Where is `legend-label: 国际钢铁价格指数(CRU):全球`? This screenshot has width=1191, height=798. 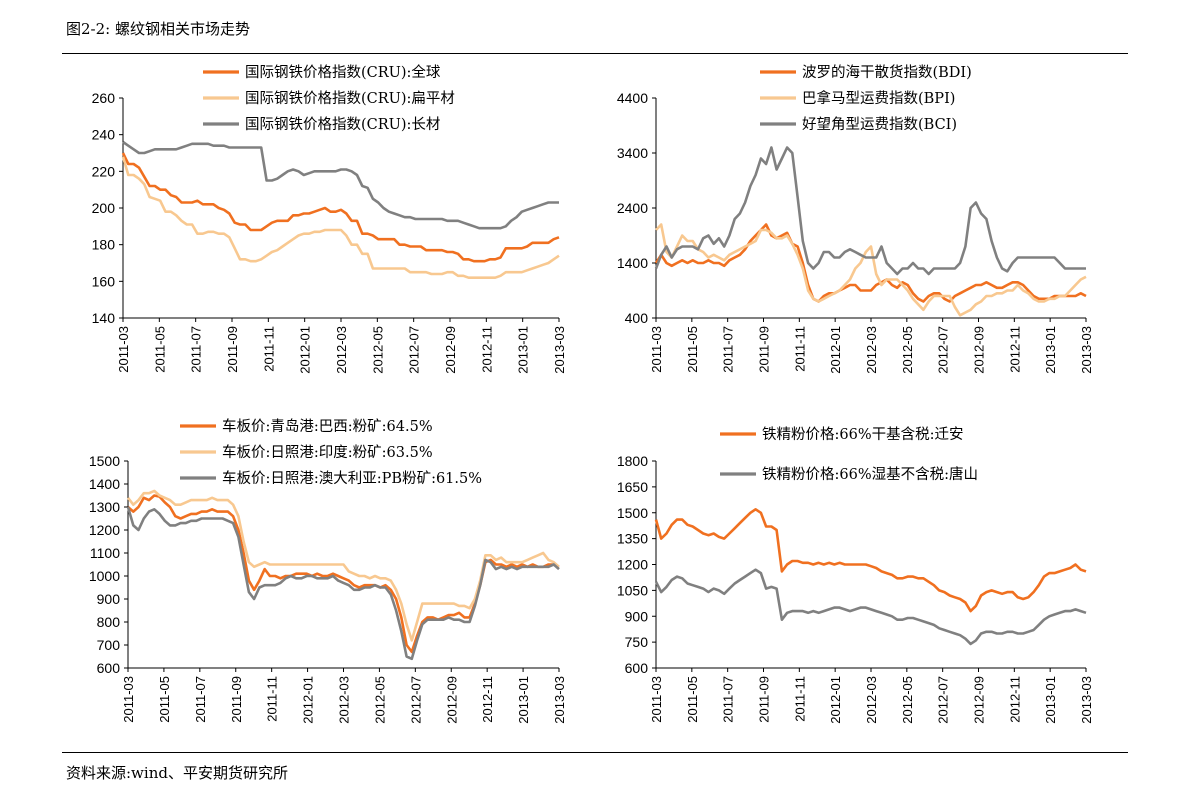
legend-label: 国际钢铁价格指数(CRU):全球 is located at coordinates (343, 72).